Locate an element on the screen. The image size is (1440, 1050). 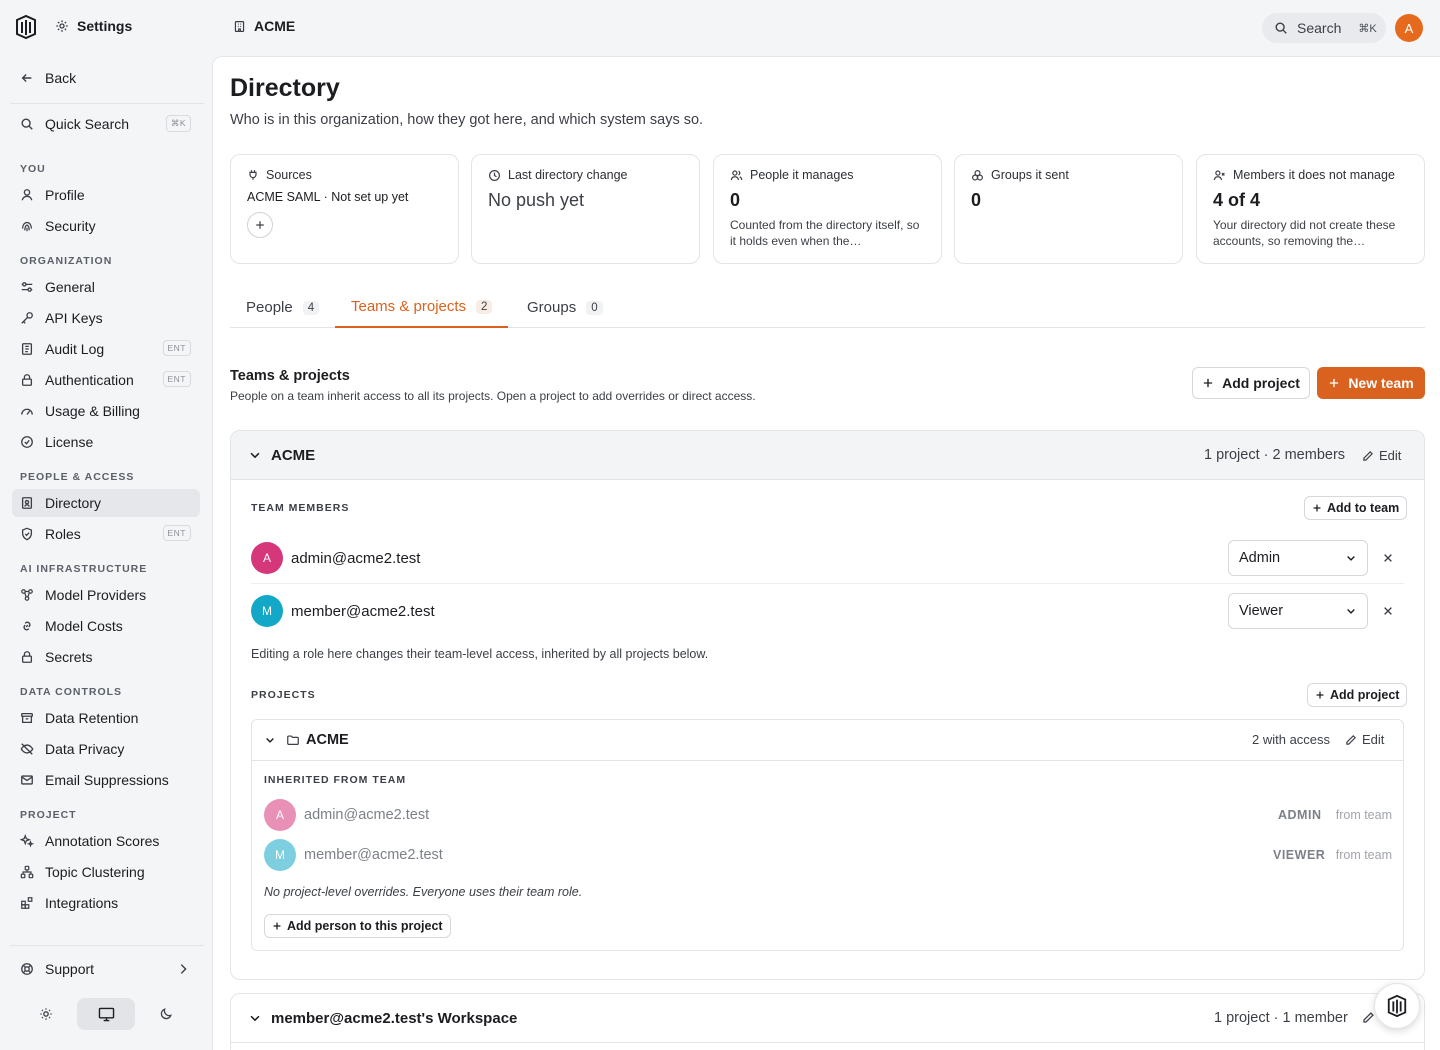
tab-label: Groups is located at coordinates (552, 307).